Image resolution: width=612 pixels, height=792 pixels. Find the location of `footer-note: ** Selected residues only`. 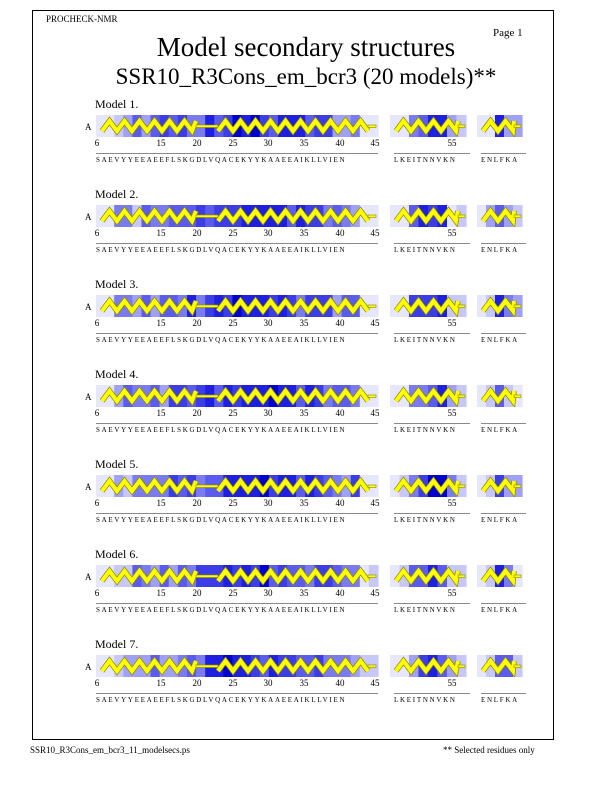

footer-note: ** Selected residues only is located at coordinates (489, 750).